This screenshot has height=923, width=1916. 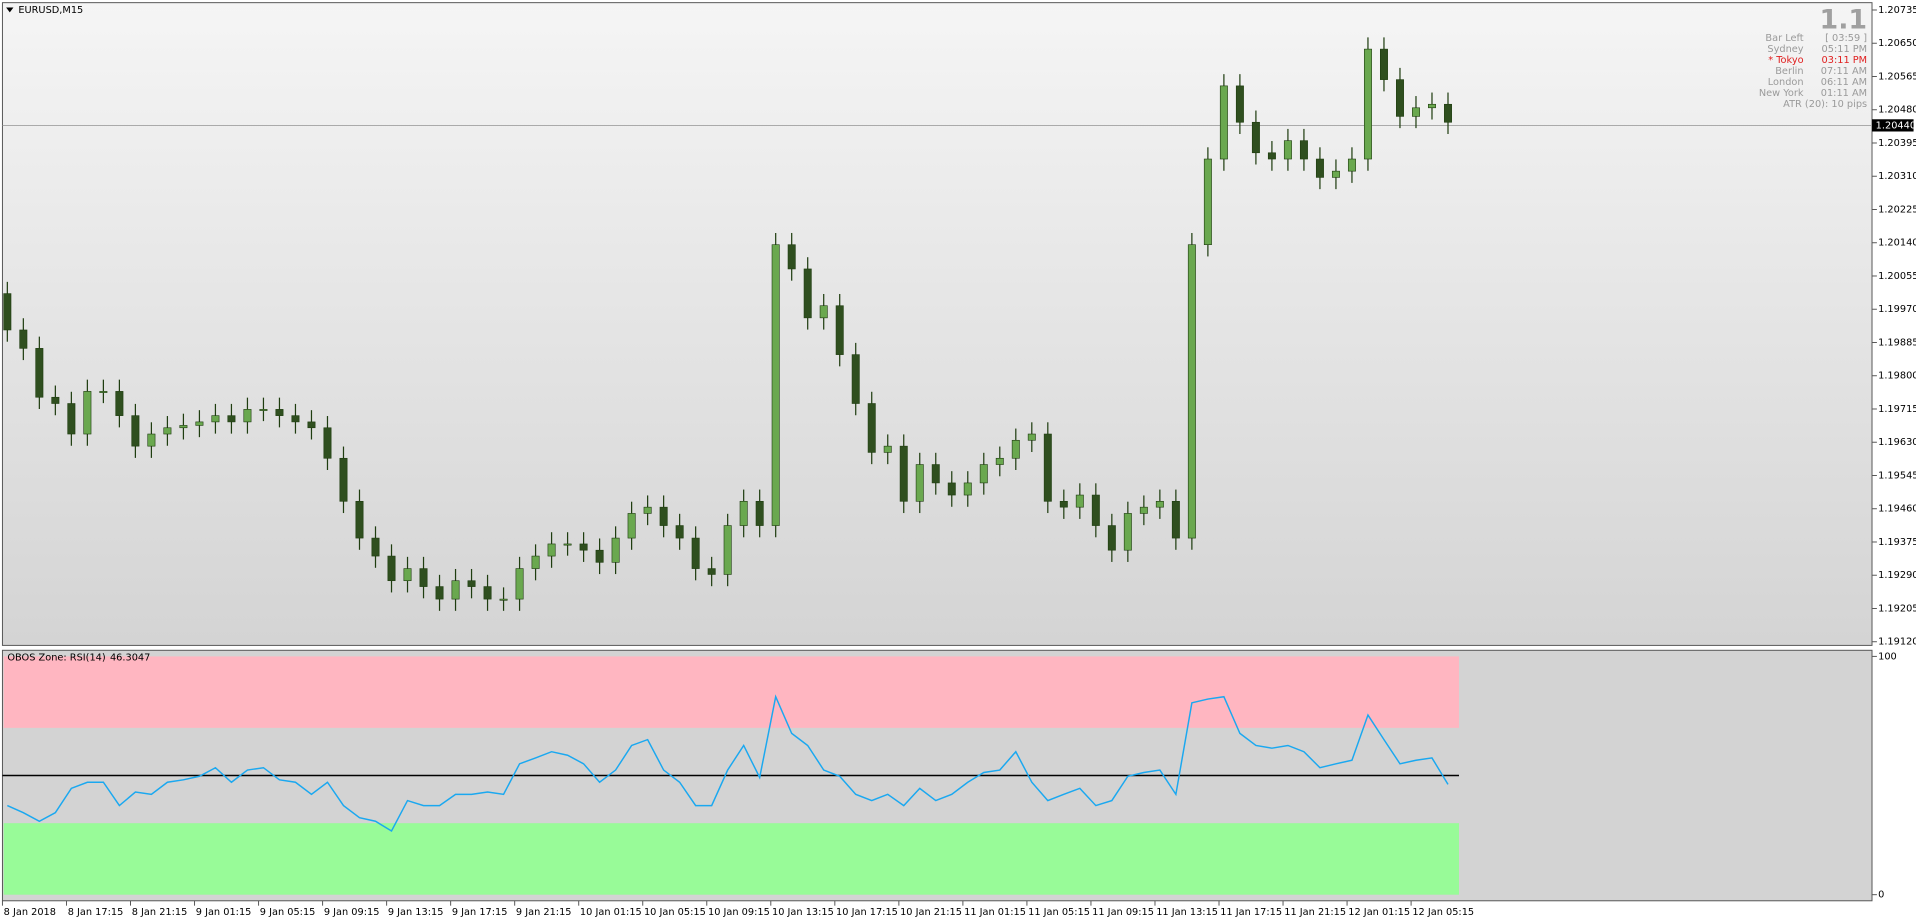 I want to click on x-tick-label: 11 Jan 13:15, so click(x=1187, y=912).